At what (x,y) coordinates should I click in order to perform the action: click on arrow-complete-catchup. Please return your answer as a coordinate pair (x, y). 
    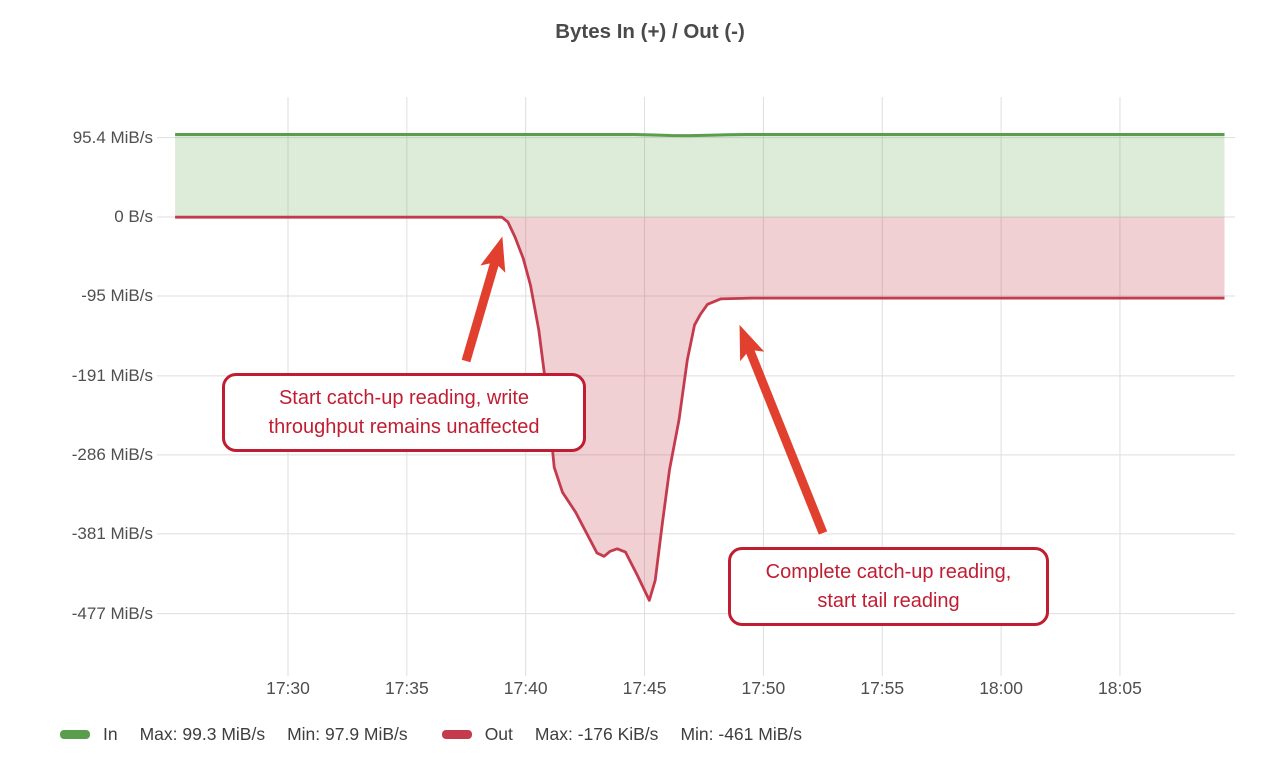
    Looking at the image, I should click on (783, 429).